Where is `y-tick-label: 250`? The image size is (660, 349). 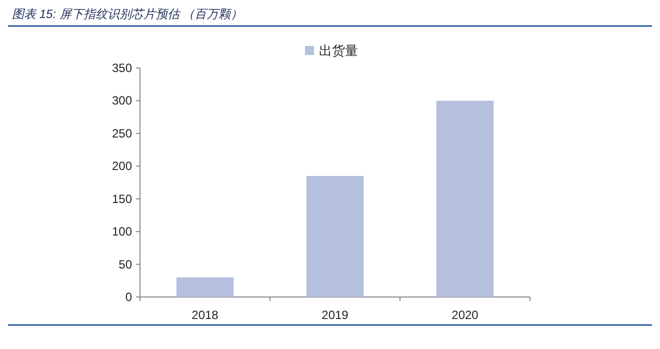
y-tick-label: 250 is located at coordinates (122, 133).